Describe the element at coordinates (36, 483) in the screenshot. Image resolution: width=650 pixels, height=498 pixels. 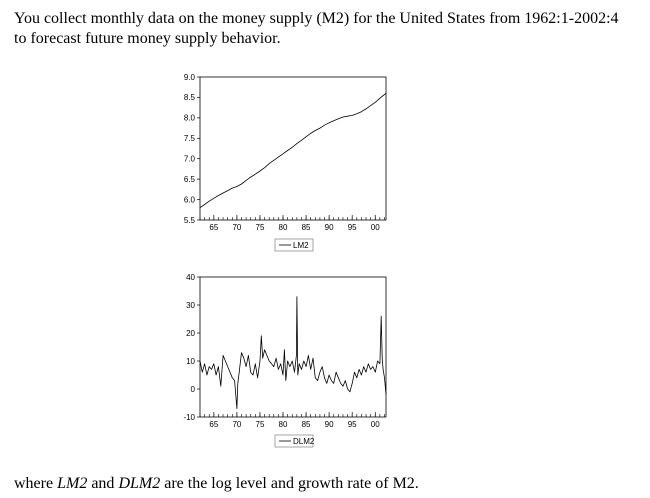
I see `outro-prefix: where` at that location.